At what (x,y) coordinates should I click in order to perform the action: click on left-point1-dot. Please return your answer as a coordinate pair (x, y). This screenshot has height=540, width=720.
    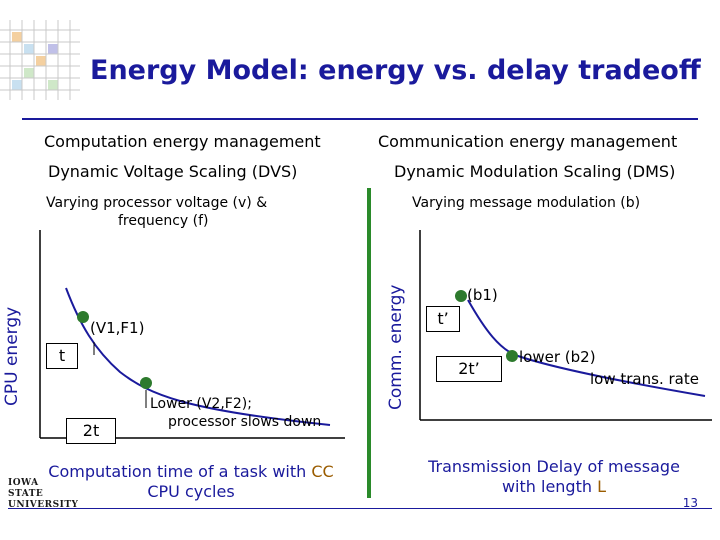
    Looking at the image, I should click on (83, 317).